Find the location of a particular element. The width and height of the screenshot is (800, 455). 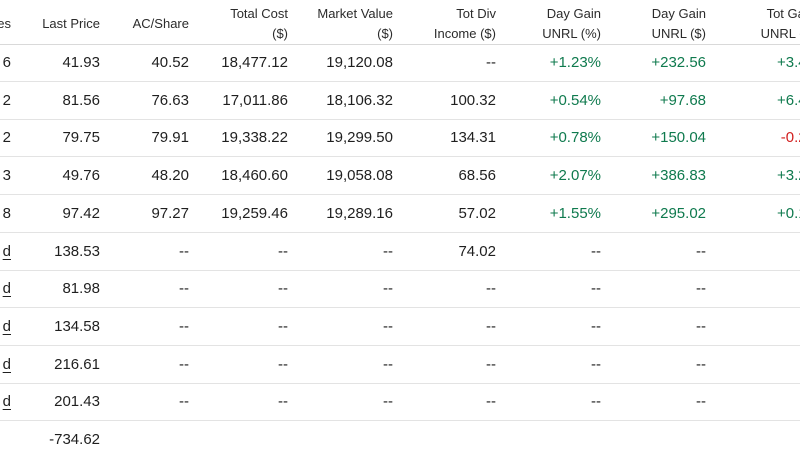

total-cost-cell: 18,460.60 is located at coordinates (254, 175).